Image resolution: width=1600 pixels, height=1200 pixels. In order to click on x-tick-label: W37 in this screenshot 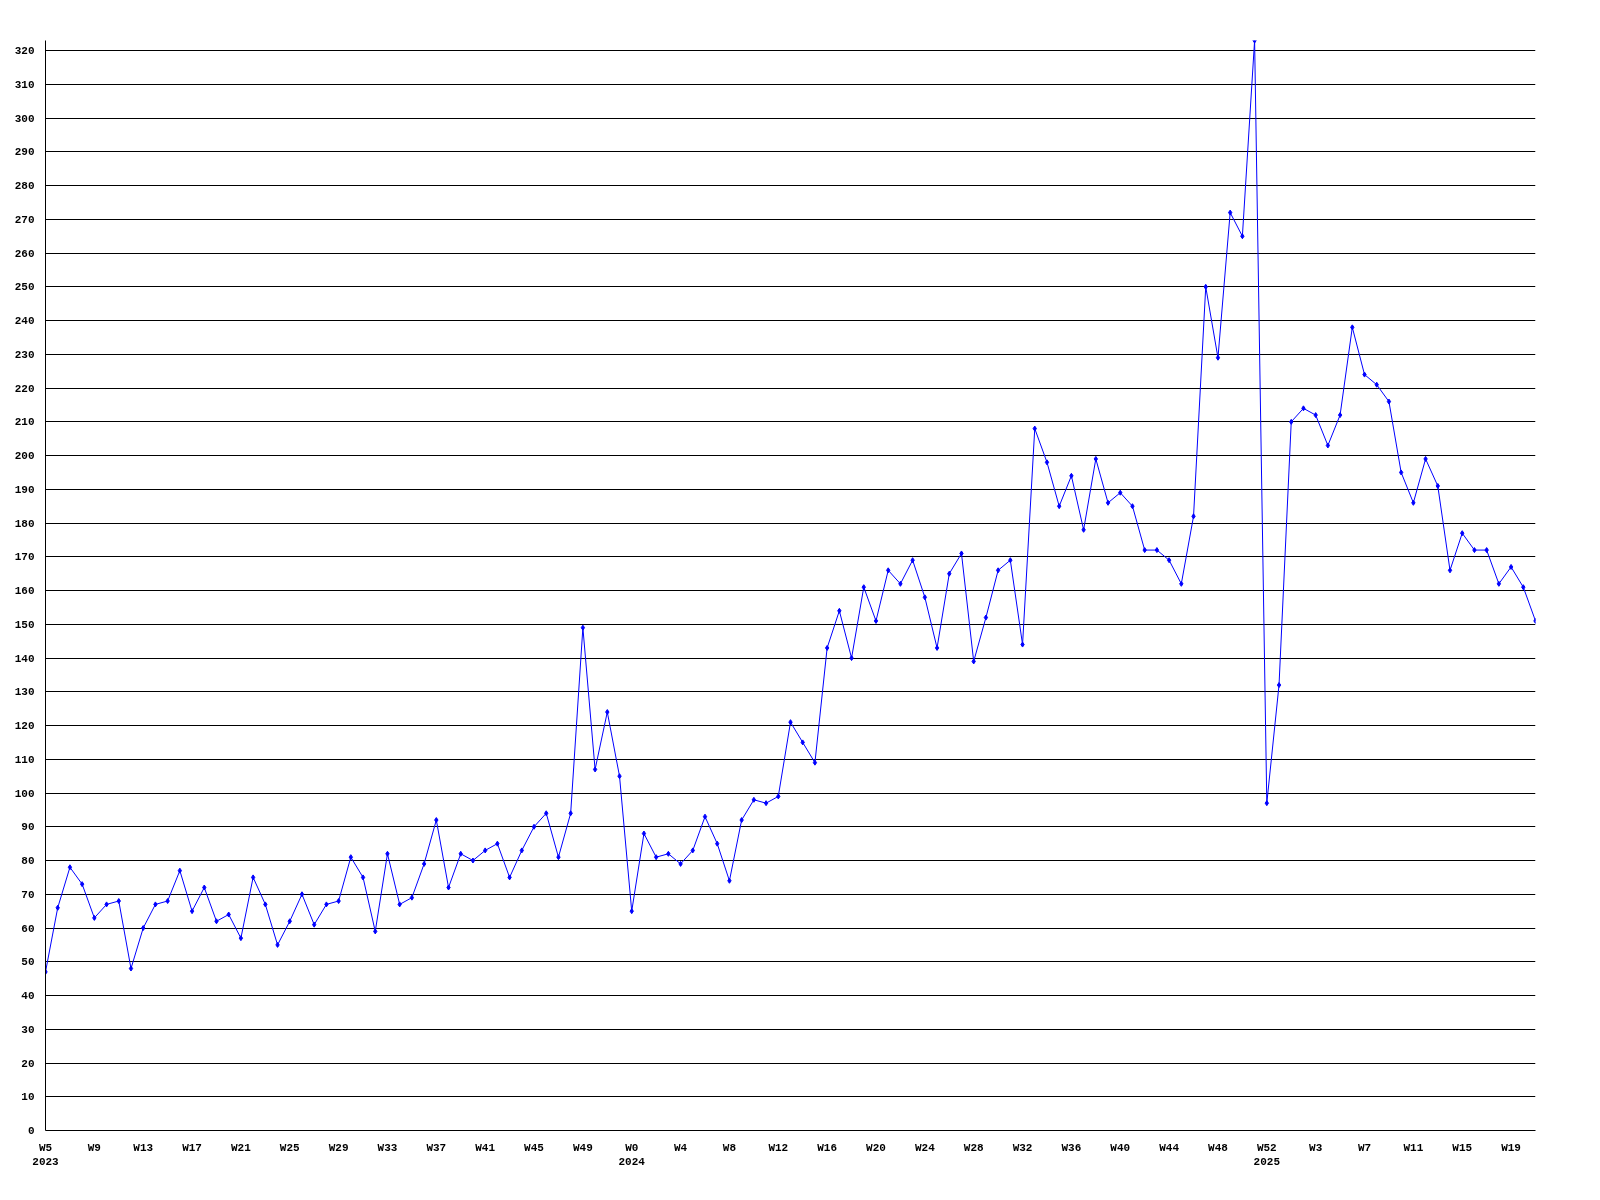, I will do `click(436, 1147)`.